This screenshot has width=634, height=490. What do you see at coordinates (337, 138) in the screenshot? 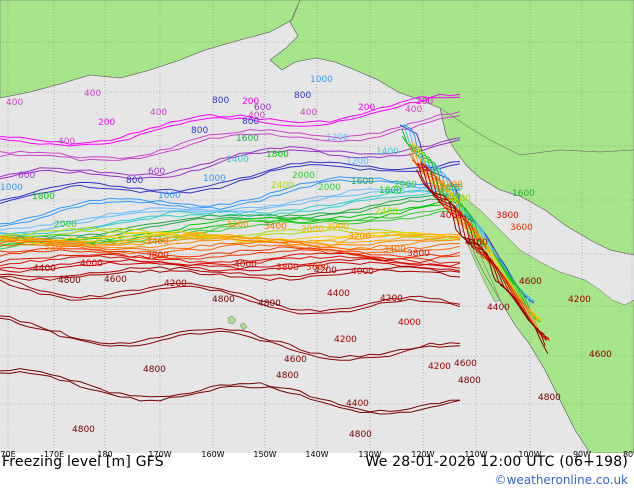
I see `contour-label-1200: 1200` at bounding box center [337, 138].